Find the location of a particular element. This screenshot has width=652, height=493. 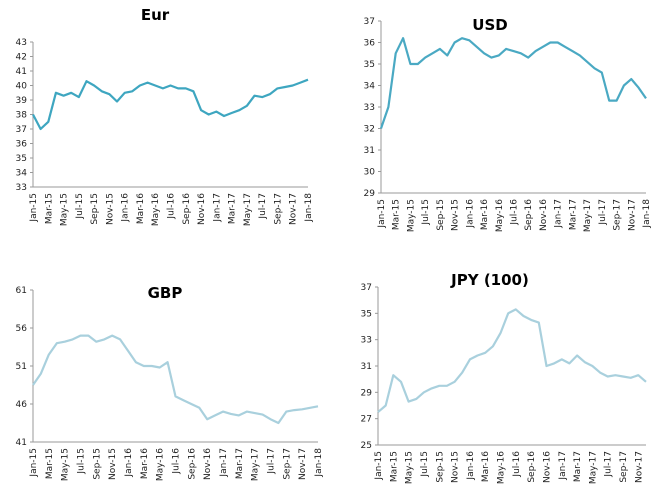

y-tick-label: 40 is located at coordinates (22, 87).